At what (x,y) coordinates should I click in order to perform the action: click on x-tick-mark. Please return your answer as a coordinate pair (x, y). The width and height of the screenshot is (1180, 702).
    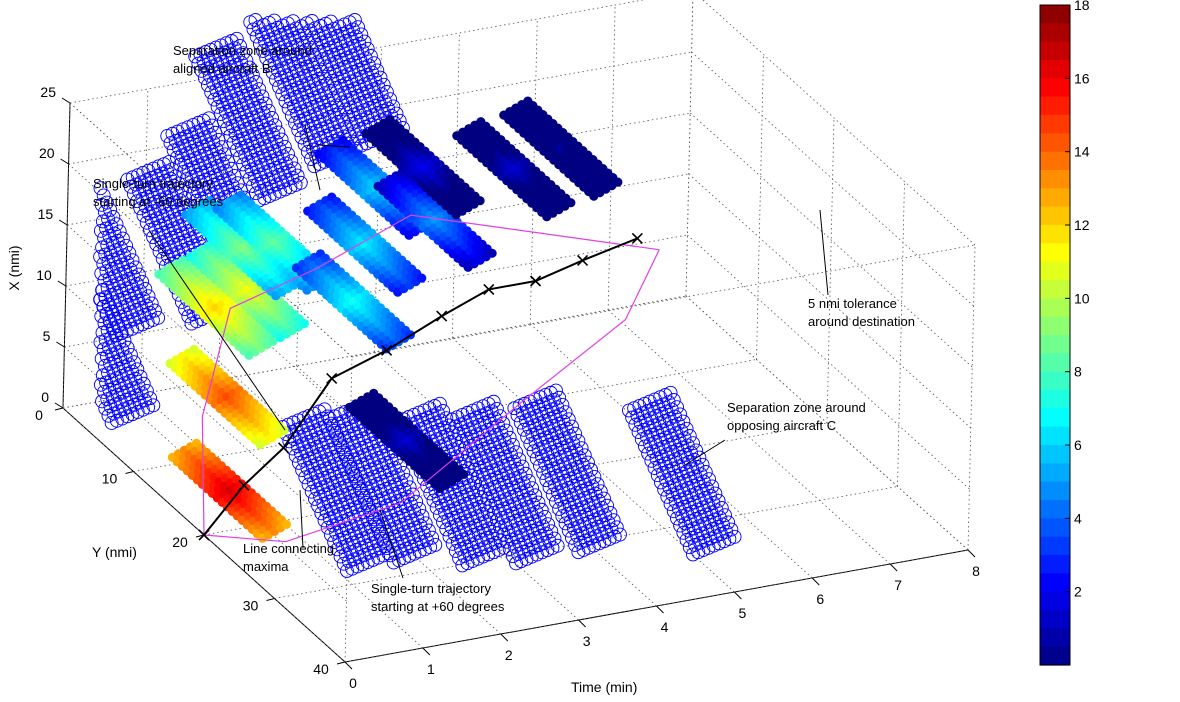
    Looking at the image, I should click on (59, 405).